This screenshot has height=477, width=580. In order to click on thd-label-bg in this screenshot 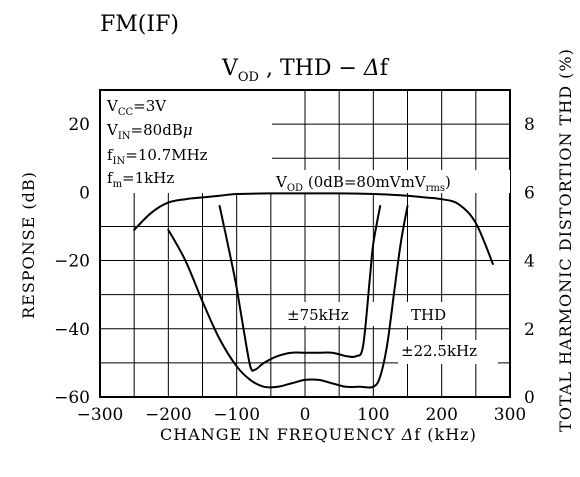, I will do `click(434, 314)`.